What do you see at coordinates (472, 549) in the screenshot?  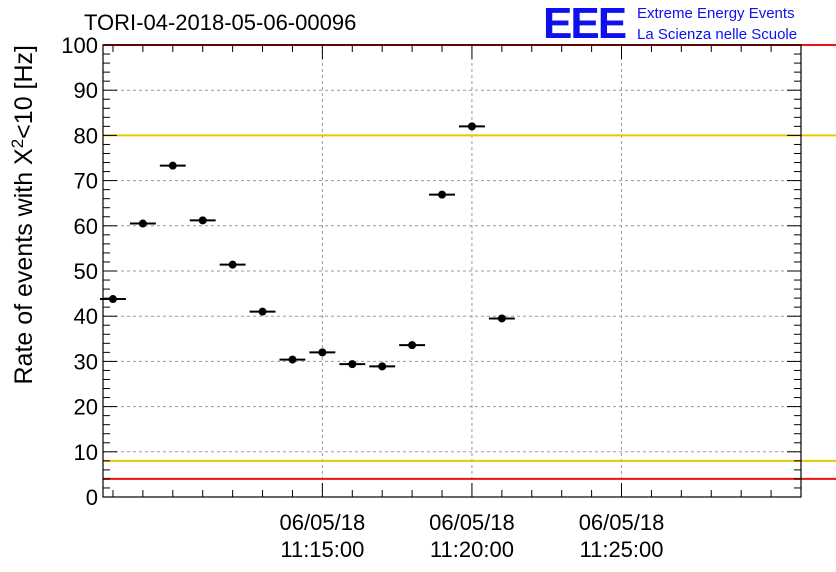 I see `x-tick-label-time: 11:20:00` at bounding box center [472, 549].